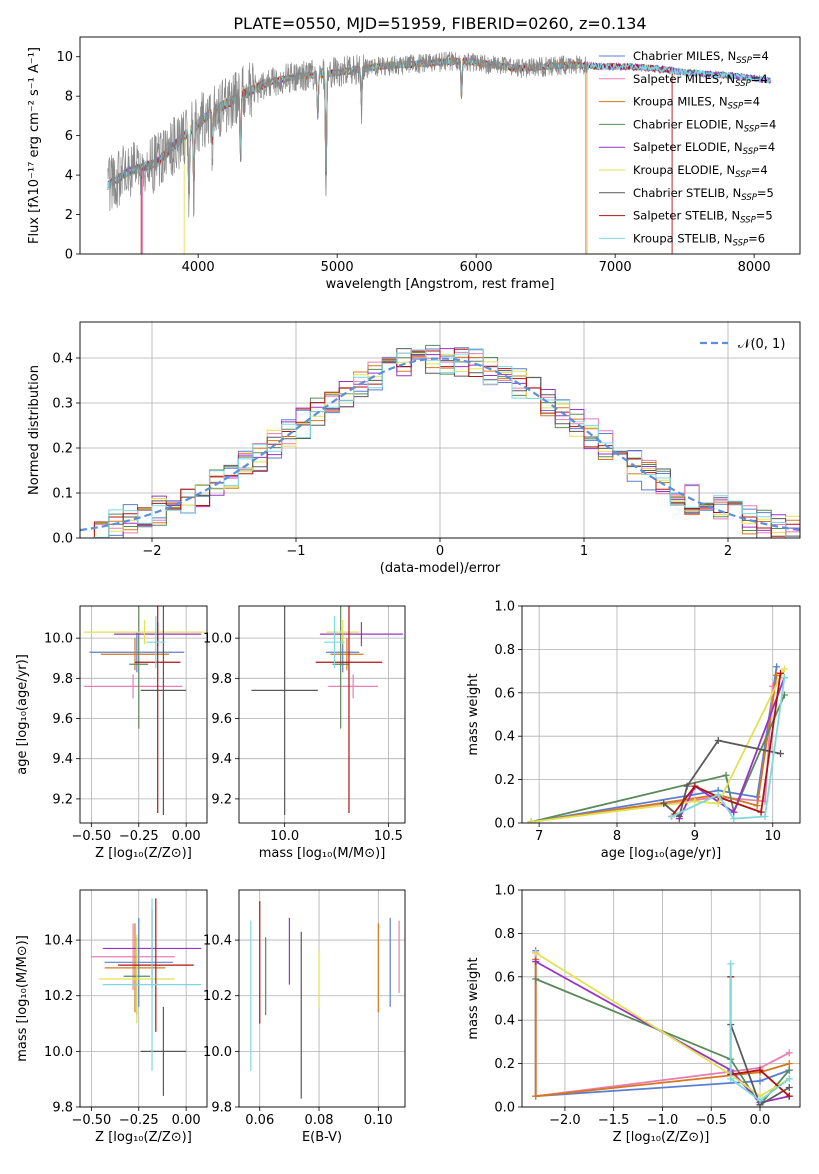  I want to click on y-tick-label: 0.6, so click(504, 977).